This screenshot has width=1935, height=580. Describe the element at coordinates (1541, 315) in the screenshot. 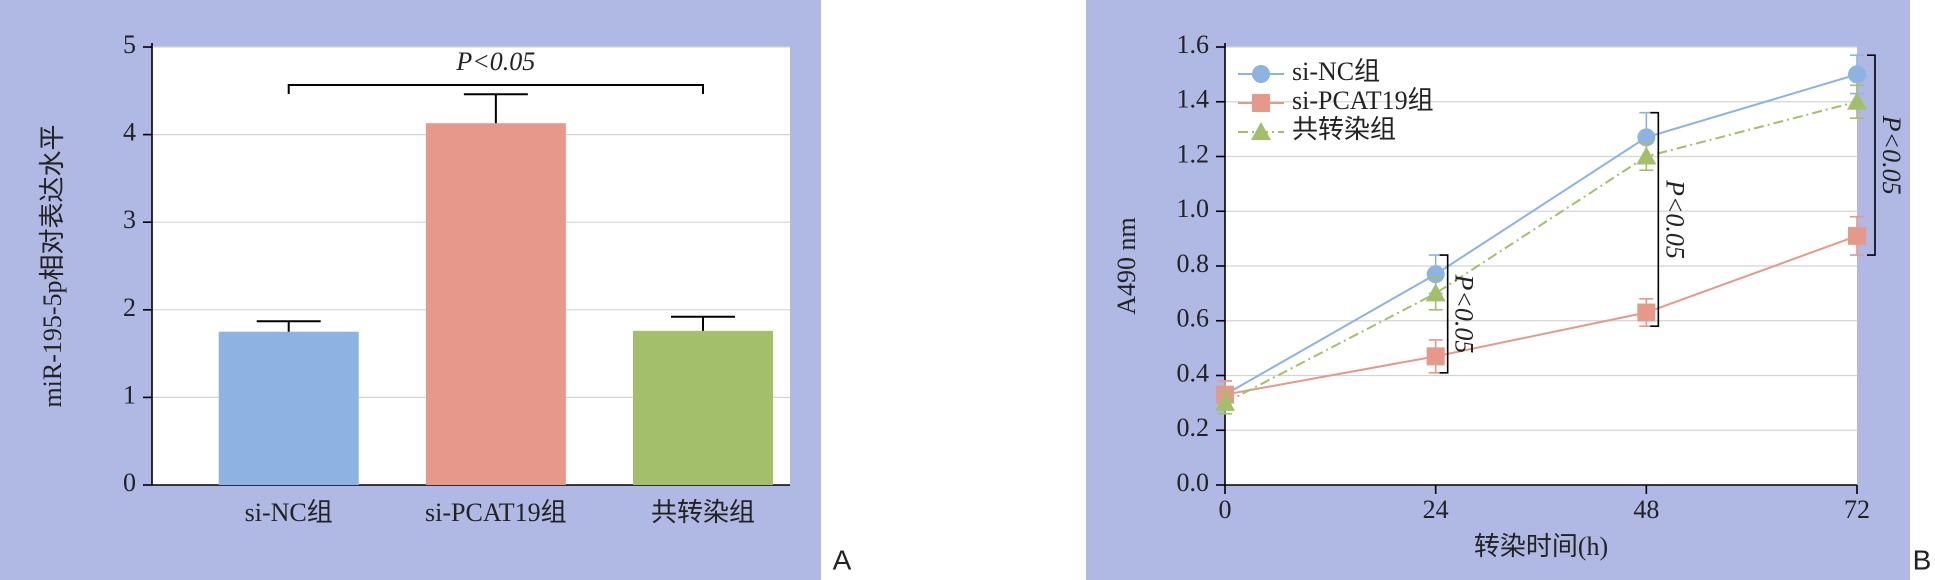

I see `series-line` at that location.